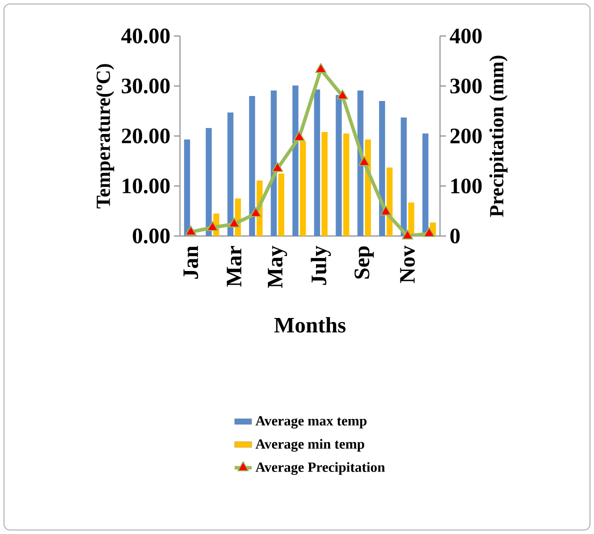 The height and width of the screenshot is (534, 594). Describe the element at coordinates (105, 136) in the screenshot. I see `y-axis-title: Temperature(ºC)` at that location.